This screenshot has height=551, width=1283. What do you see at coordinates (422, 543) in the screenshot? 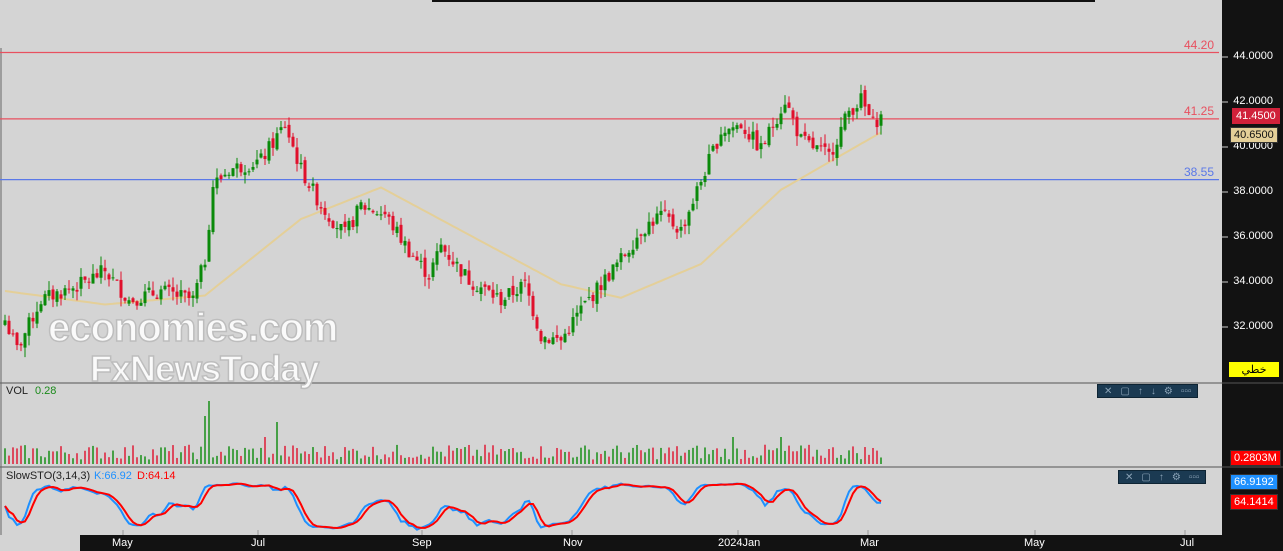
I see `time-label: Sep` at bounding box center [422, 543].